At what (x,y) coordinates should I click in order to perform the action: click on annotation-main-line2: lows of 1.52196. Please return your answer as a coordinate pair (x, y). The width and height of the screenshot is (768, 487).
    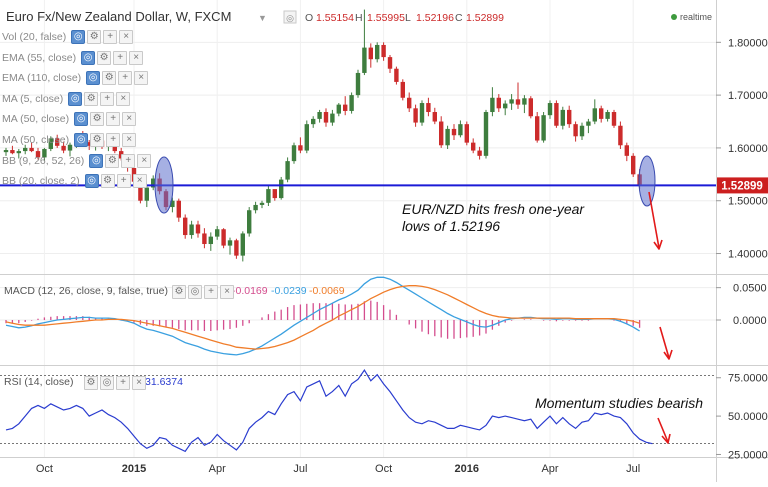
    Looking at the image, I should click on (451, 226).